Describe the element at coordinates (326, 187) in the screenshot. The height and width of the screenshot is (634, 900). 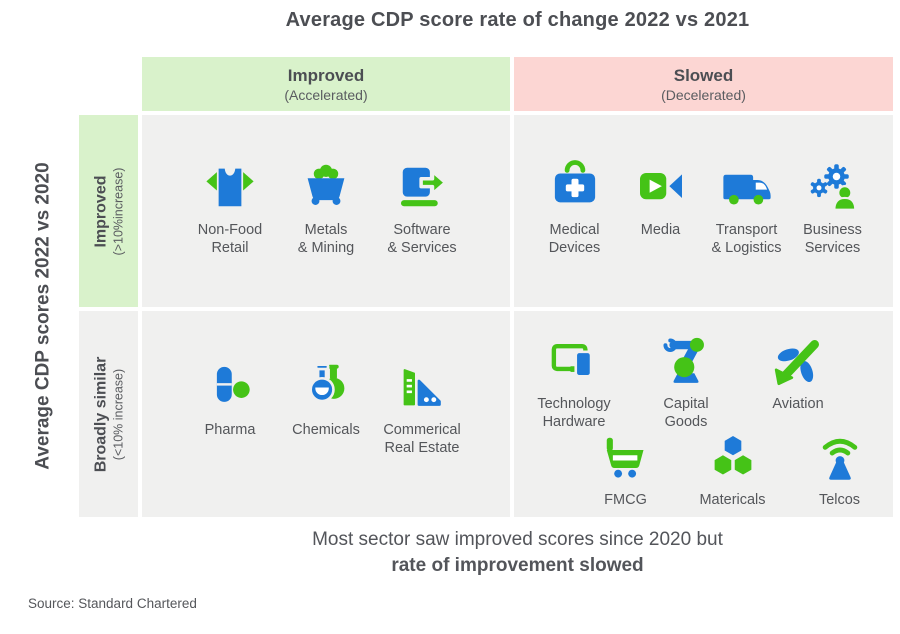
I see `minecart-icon` at that location.